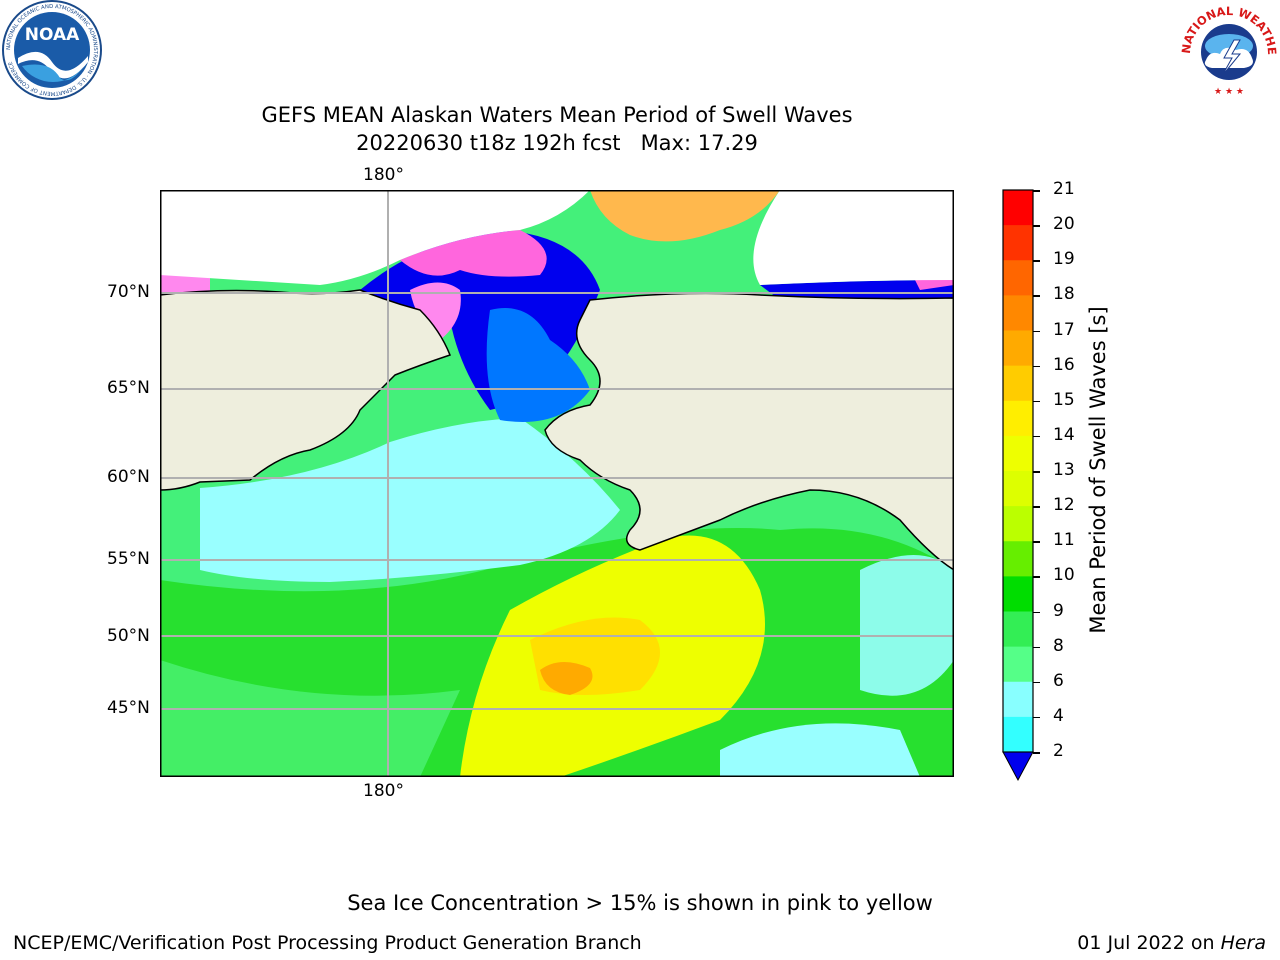 The width and height of the screenshot is (1280, 960). I want to click on colorbar-segments, so click(1018, 471).